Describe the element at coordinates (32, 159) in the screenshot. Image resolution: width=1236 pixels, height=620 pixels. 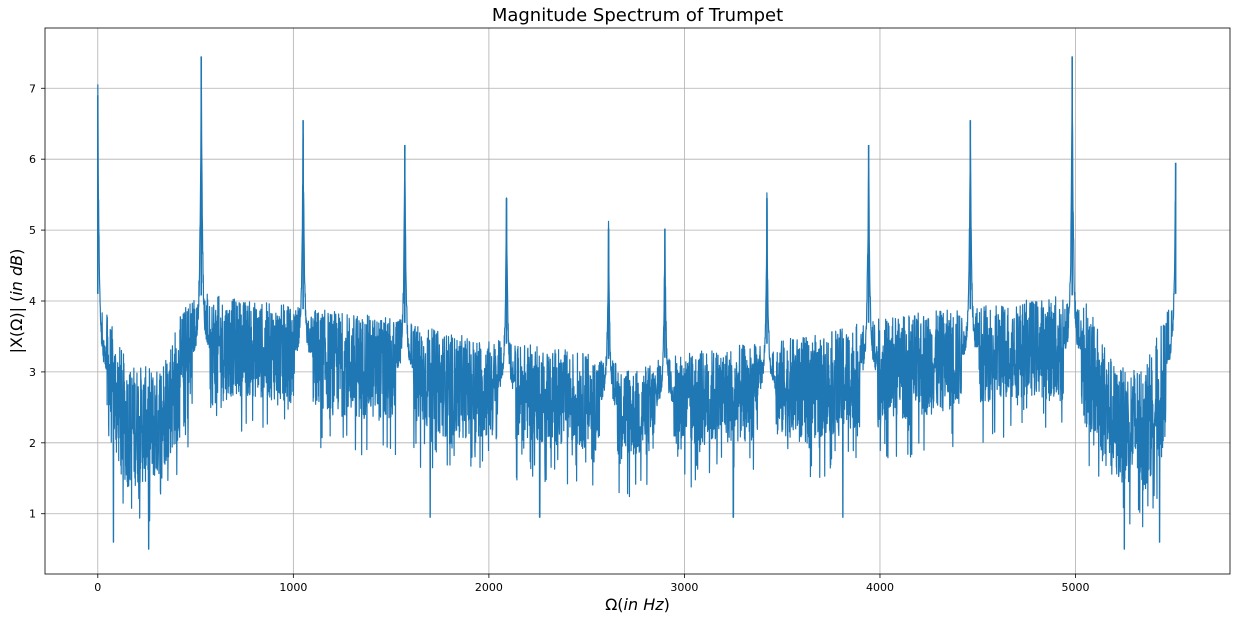
I see `y-tick-label: 6` at that location.